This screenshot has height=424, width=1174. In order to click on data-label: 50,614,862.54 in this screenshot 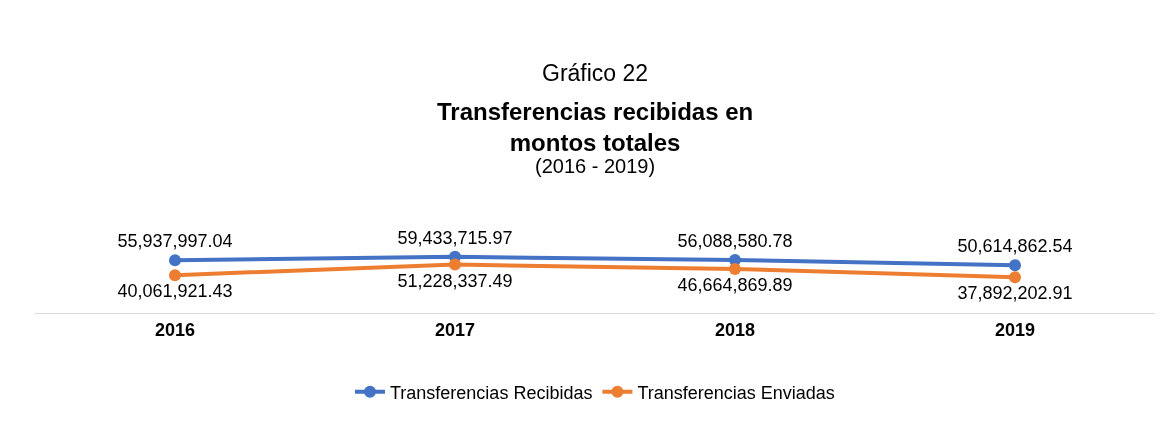, I will do `click(1015, 246)`.